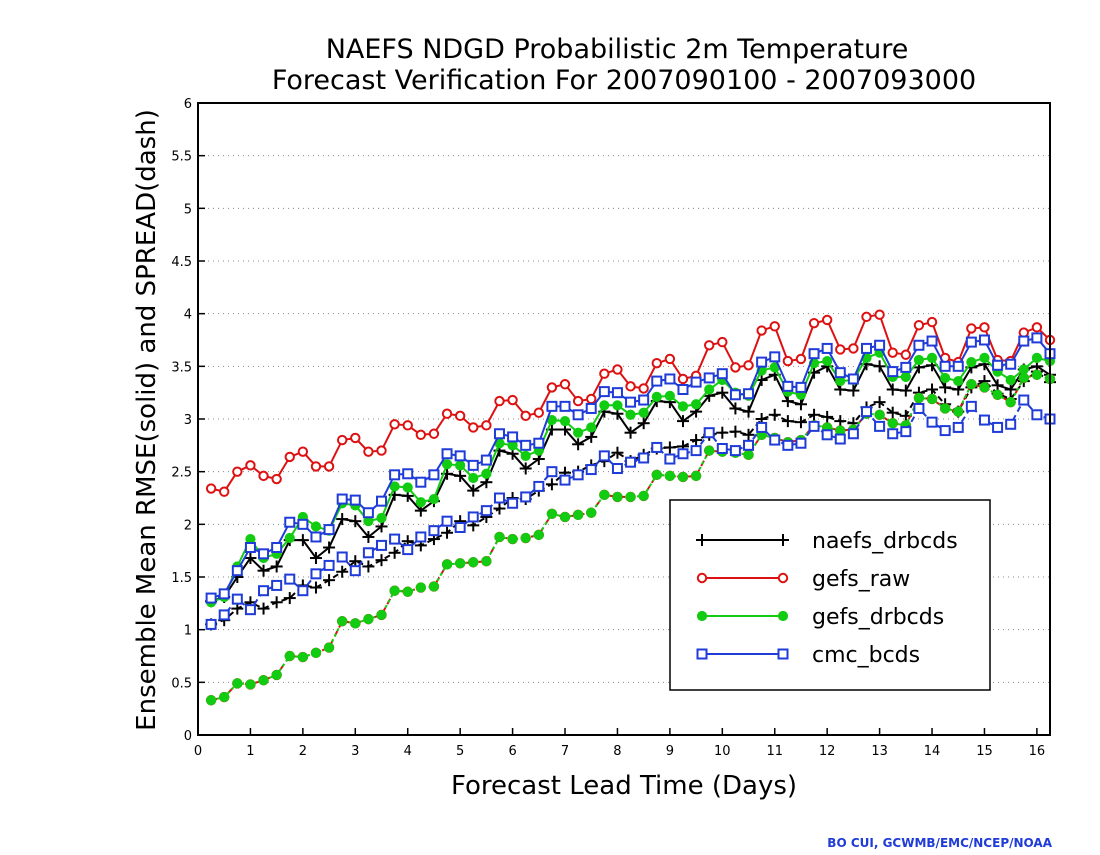  Describe the element at coordinates (722, 751) in the screenshot. I see `x-tick-label: 10` at that location.